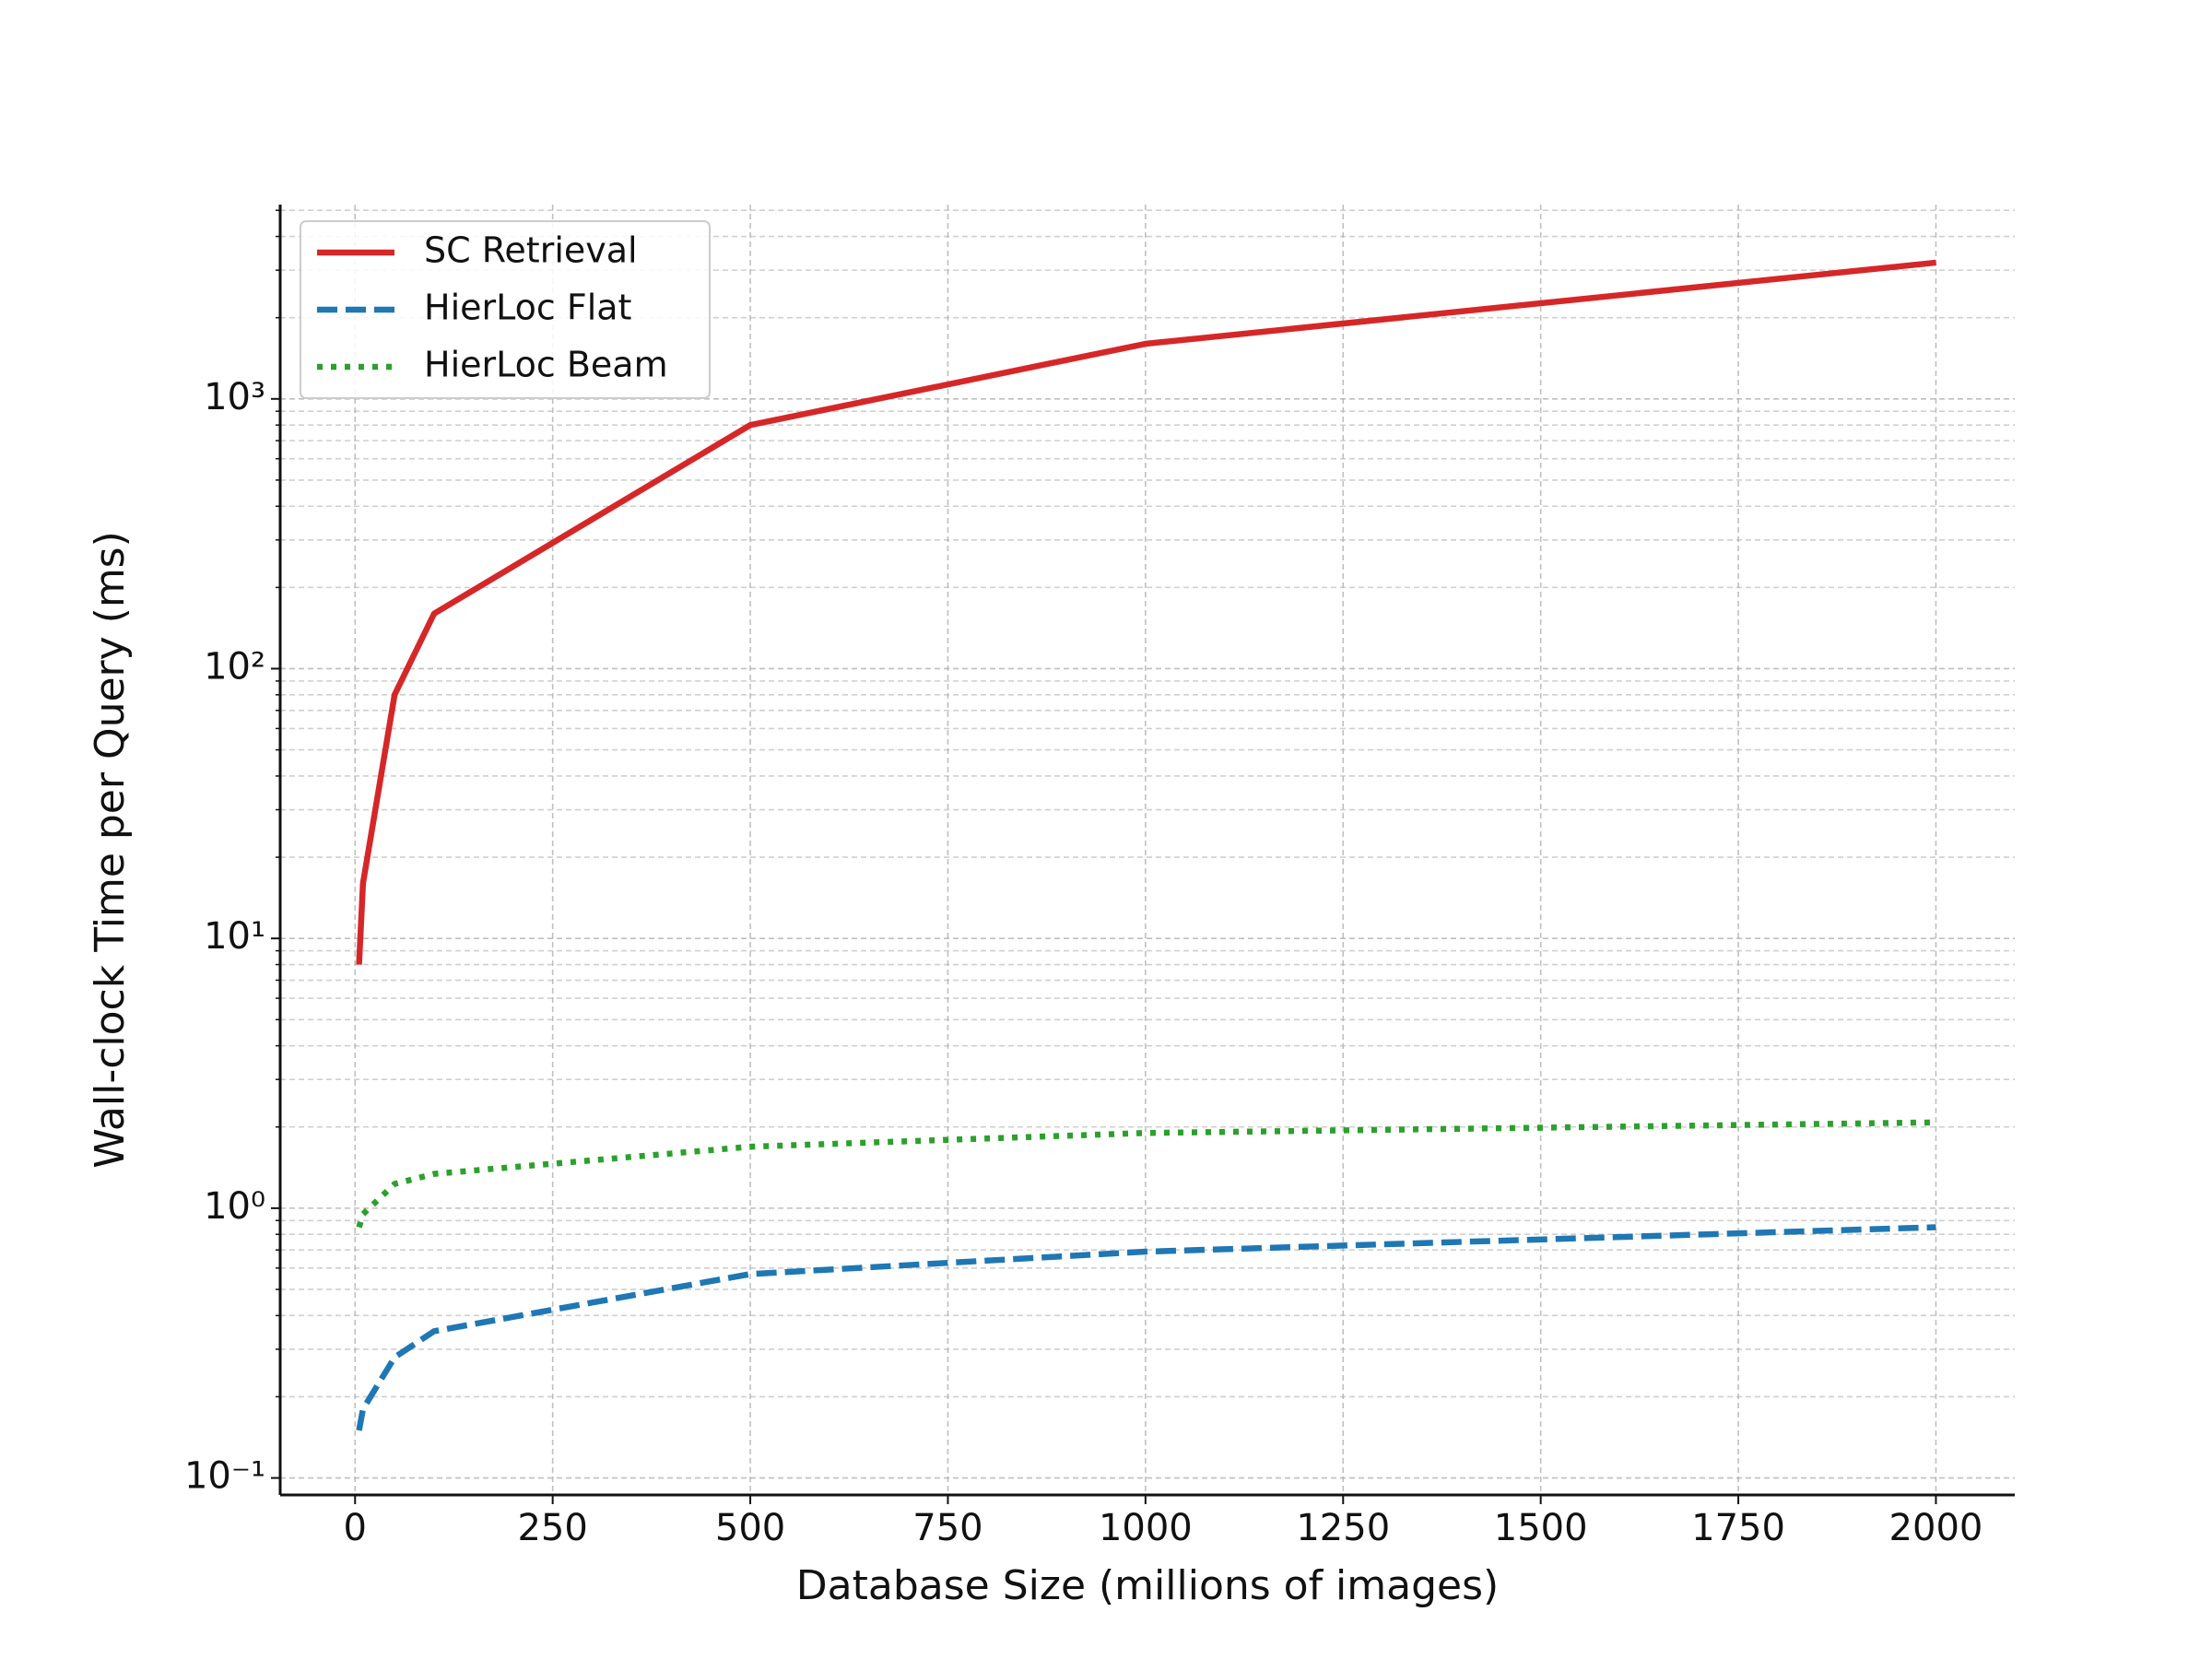 The width and height of the screenshot is (2212, 1659). I want to click on x-axis-label: Database Size (millions of images), so click(1147, 1585).